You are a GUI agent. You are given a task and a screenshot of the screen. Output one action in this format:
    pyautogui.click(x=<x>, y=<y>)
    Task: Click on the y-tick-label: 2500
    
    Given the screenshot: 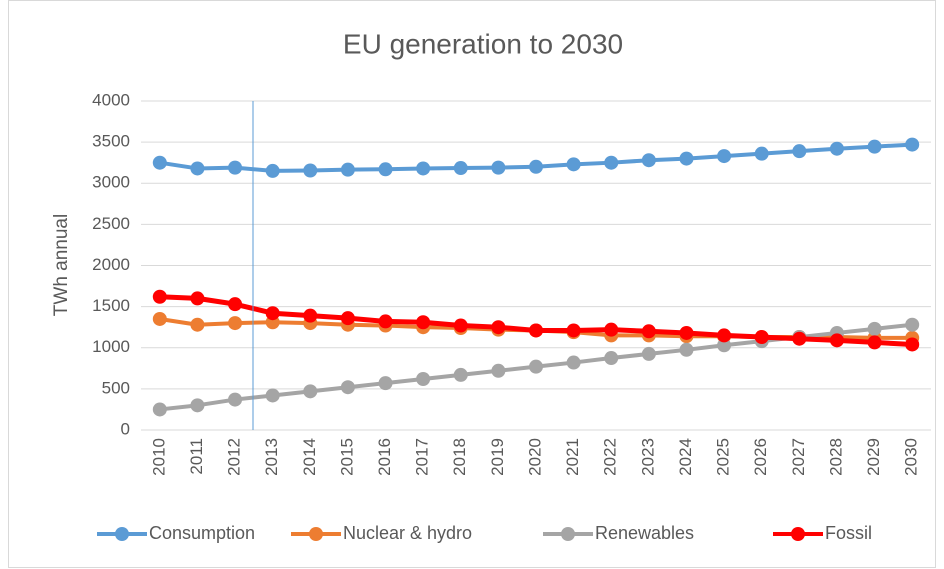 What is the action you would take?
    pyautogui.click(x=111, y=223)
    